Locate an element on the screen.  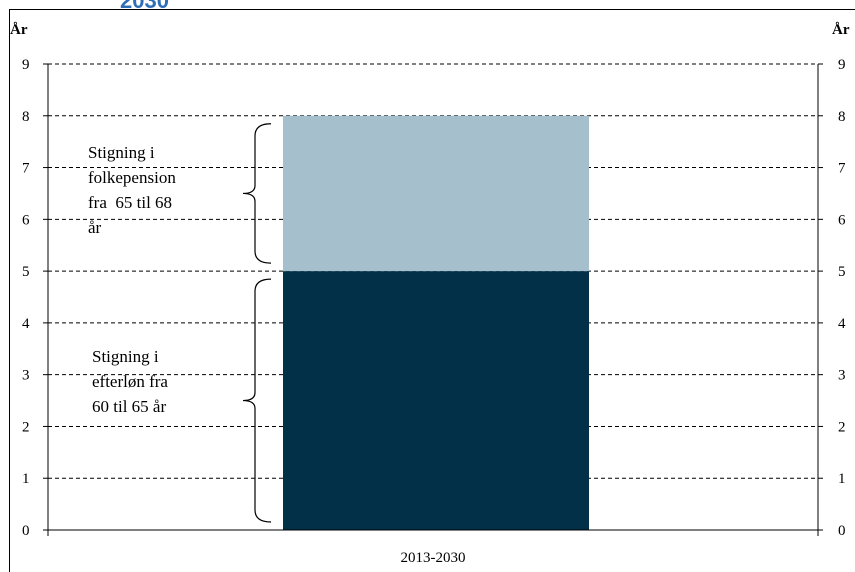
y-axis-title-left: År is located at coordinates (19, 30).